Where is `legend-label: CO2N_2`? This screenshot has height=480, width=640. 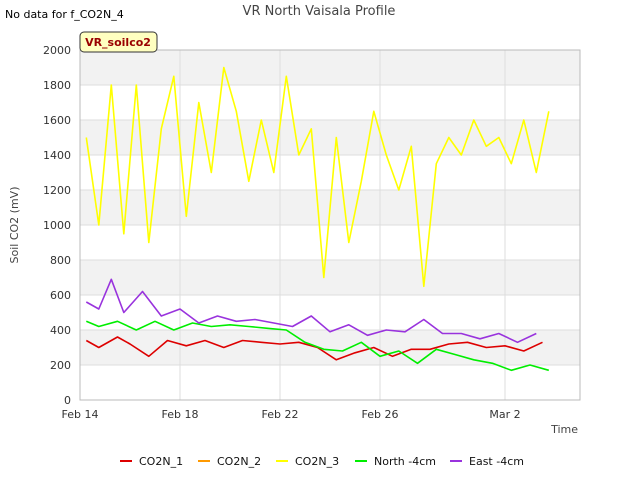 legend-label: CO2N_2 is located at coordinates (239, 461).